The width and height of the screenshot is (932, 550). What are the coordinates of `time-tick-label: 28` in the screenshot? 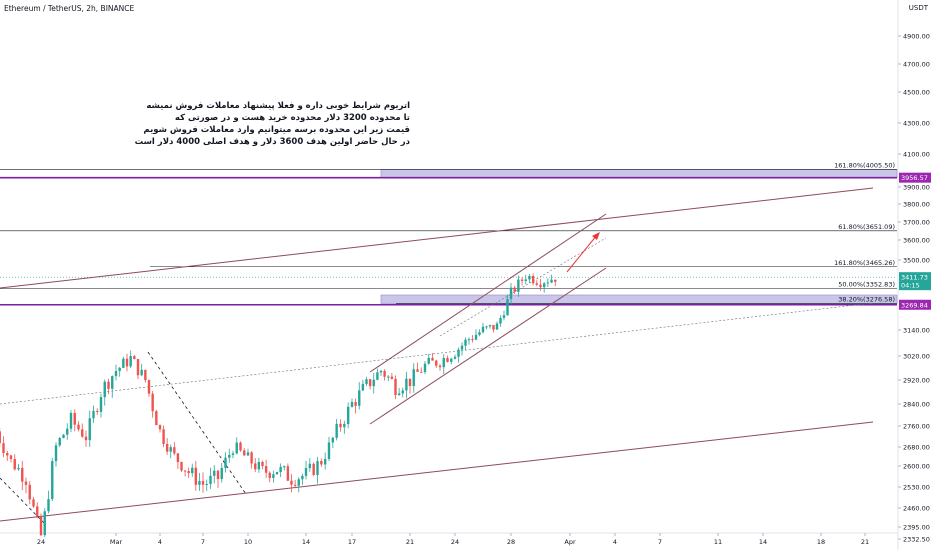 It's located at (511, 542).